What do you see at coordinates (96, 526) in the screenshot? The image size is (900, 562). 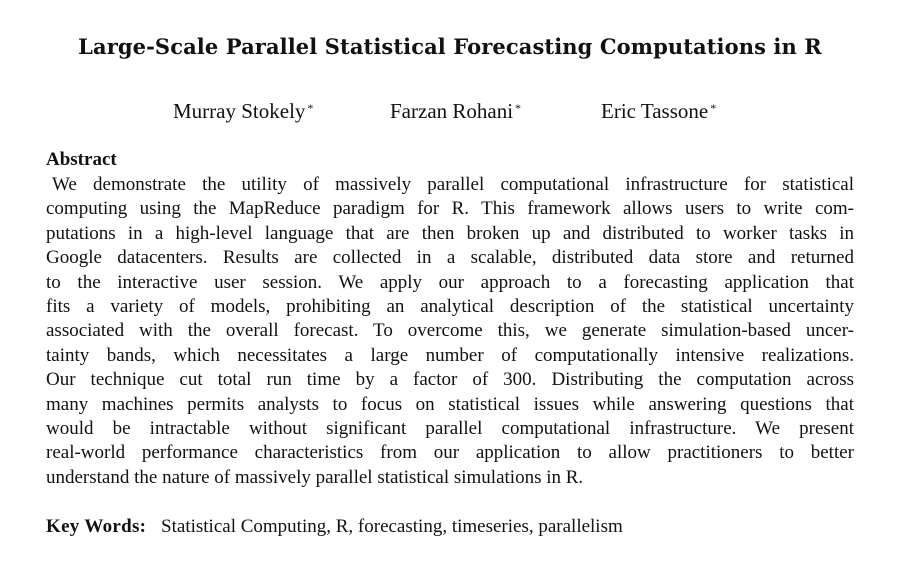 I see `keywords-label: Key Words:` at bounding box center [96, 526].